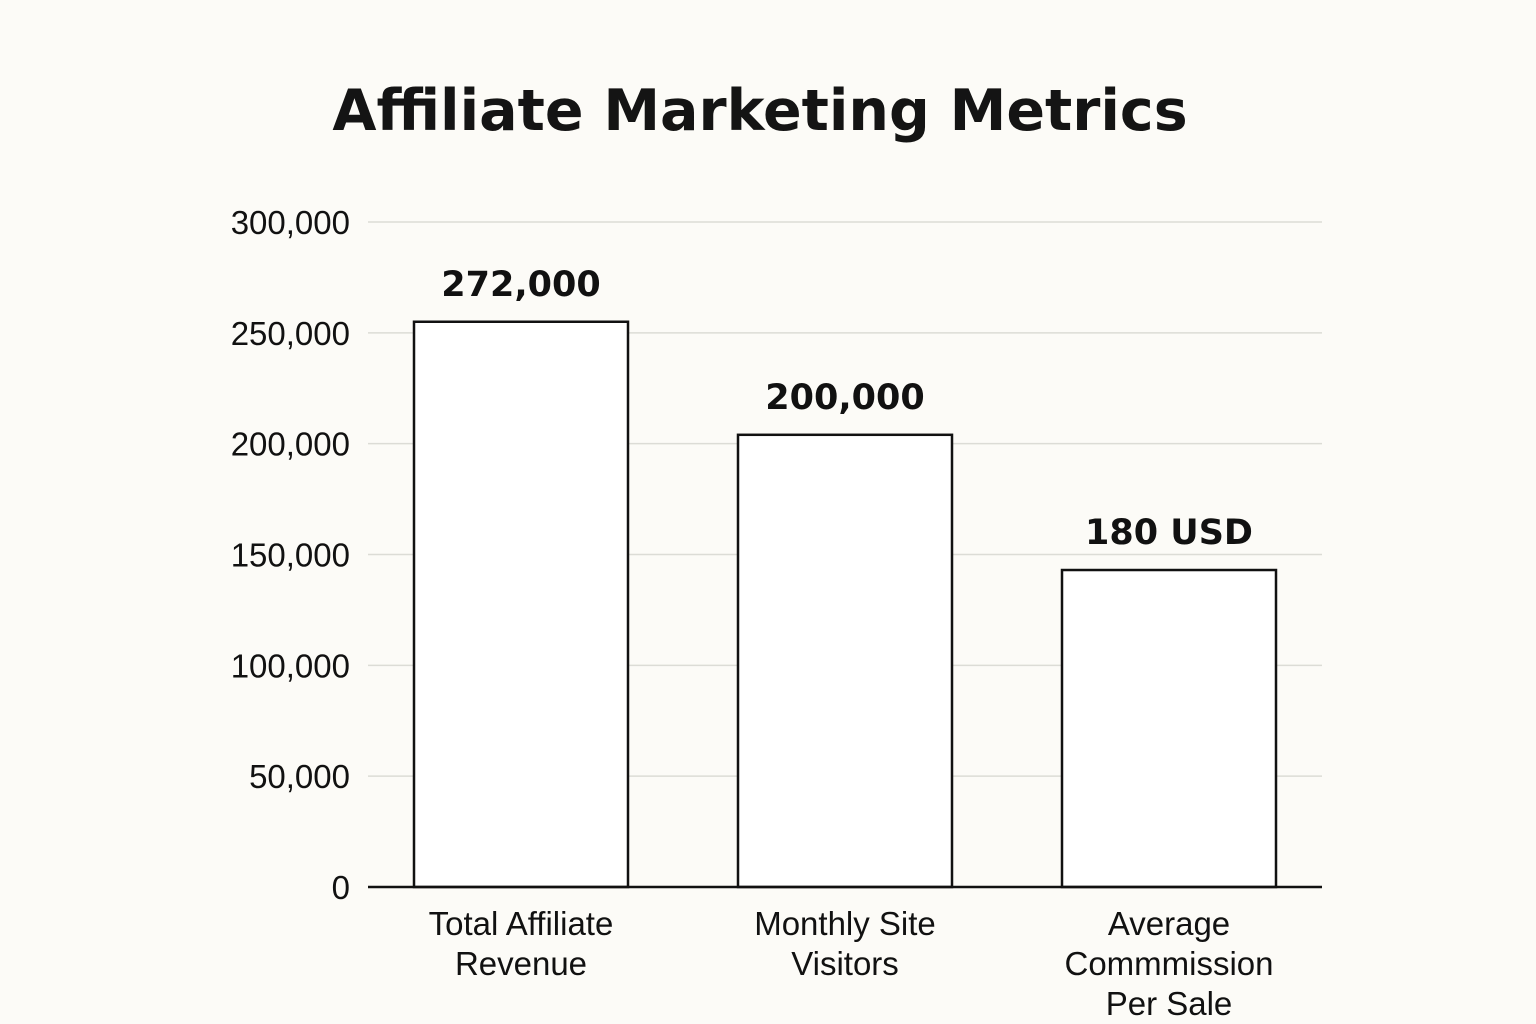  I want to click on value-labels: 272,000 200,000 180 USD, so click(847, 409).